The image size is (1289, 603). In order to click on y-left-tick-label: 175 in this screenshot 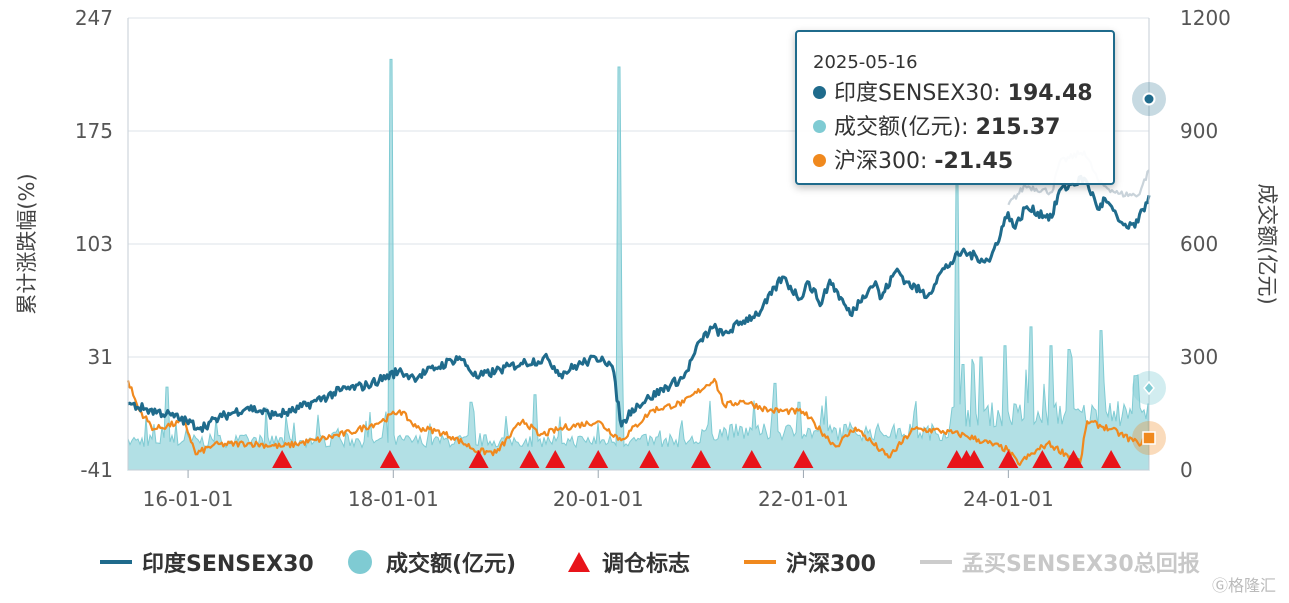, I will do `click(94, 131)`.